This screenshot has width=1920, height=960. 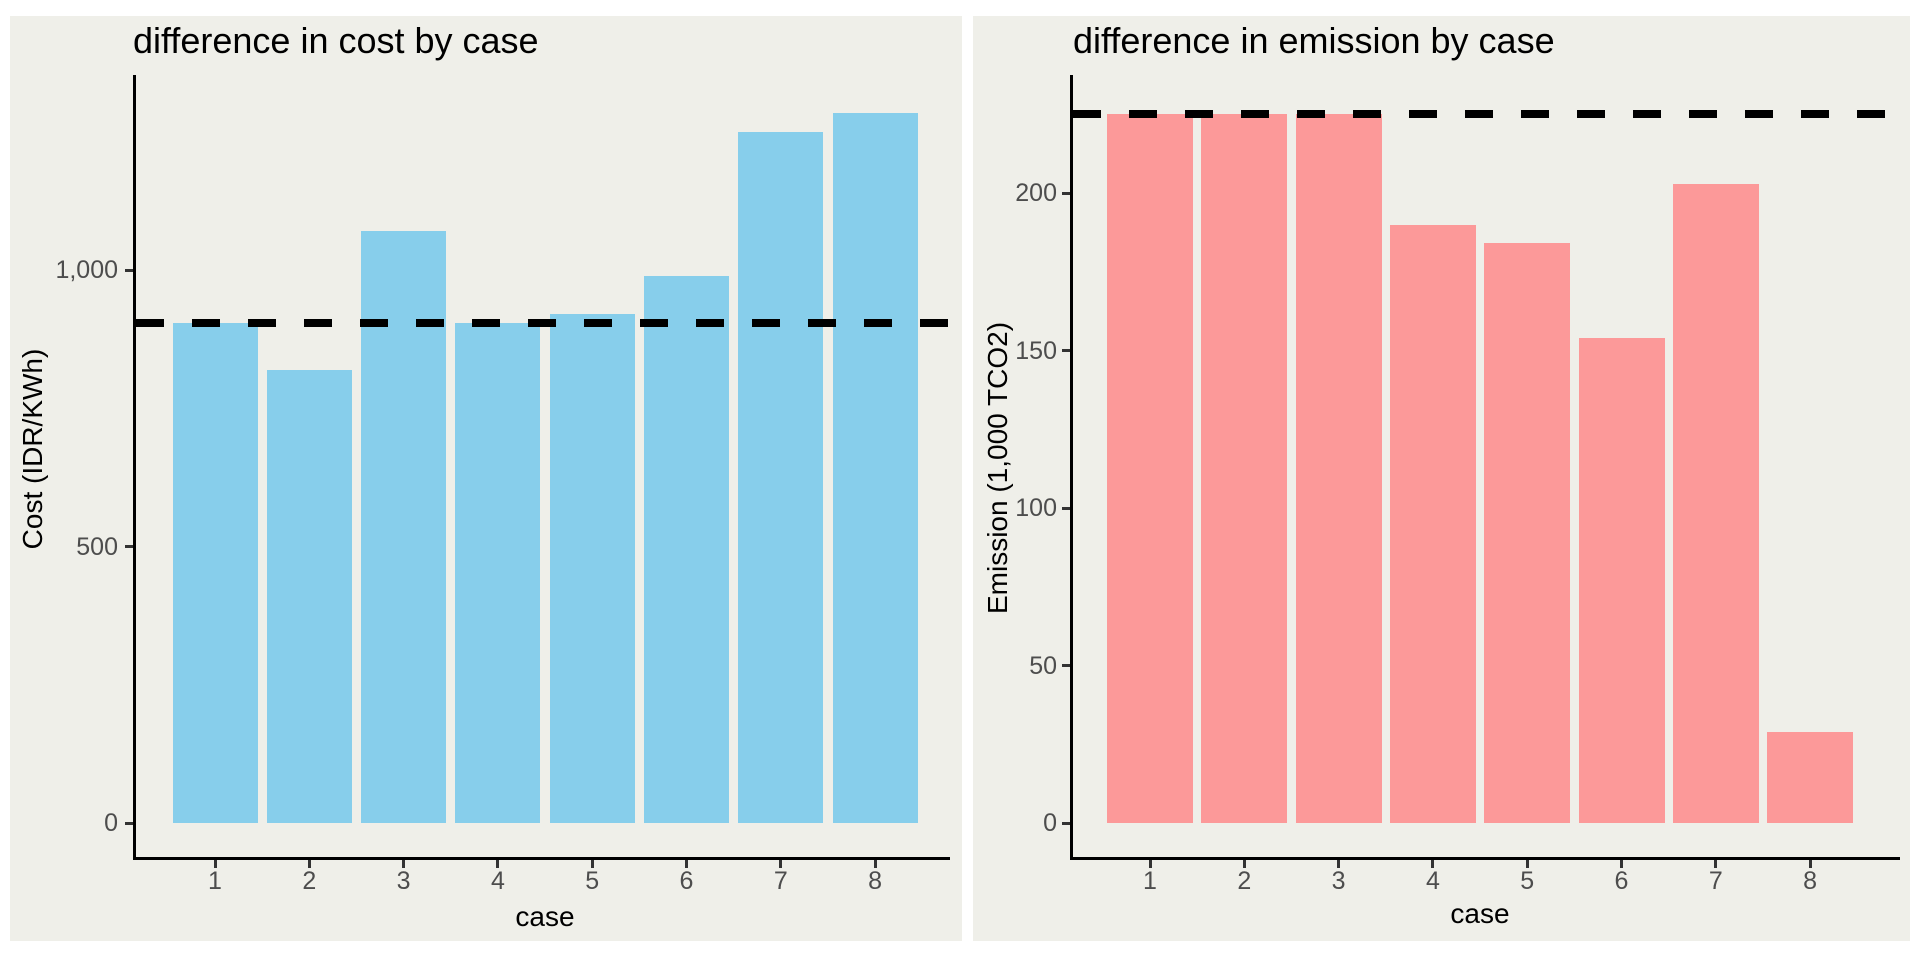 I want to click on chart-title: difference in cost by case, so click(x=336, y=40).